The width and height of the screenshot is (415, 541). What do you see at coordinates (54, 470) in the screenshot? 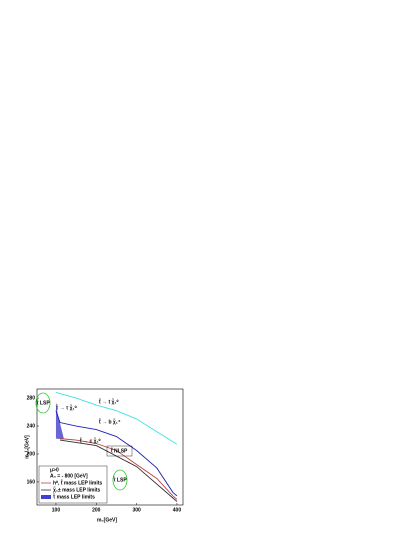
I see `legend-title: μ>0` at bounding box center [54, 470].